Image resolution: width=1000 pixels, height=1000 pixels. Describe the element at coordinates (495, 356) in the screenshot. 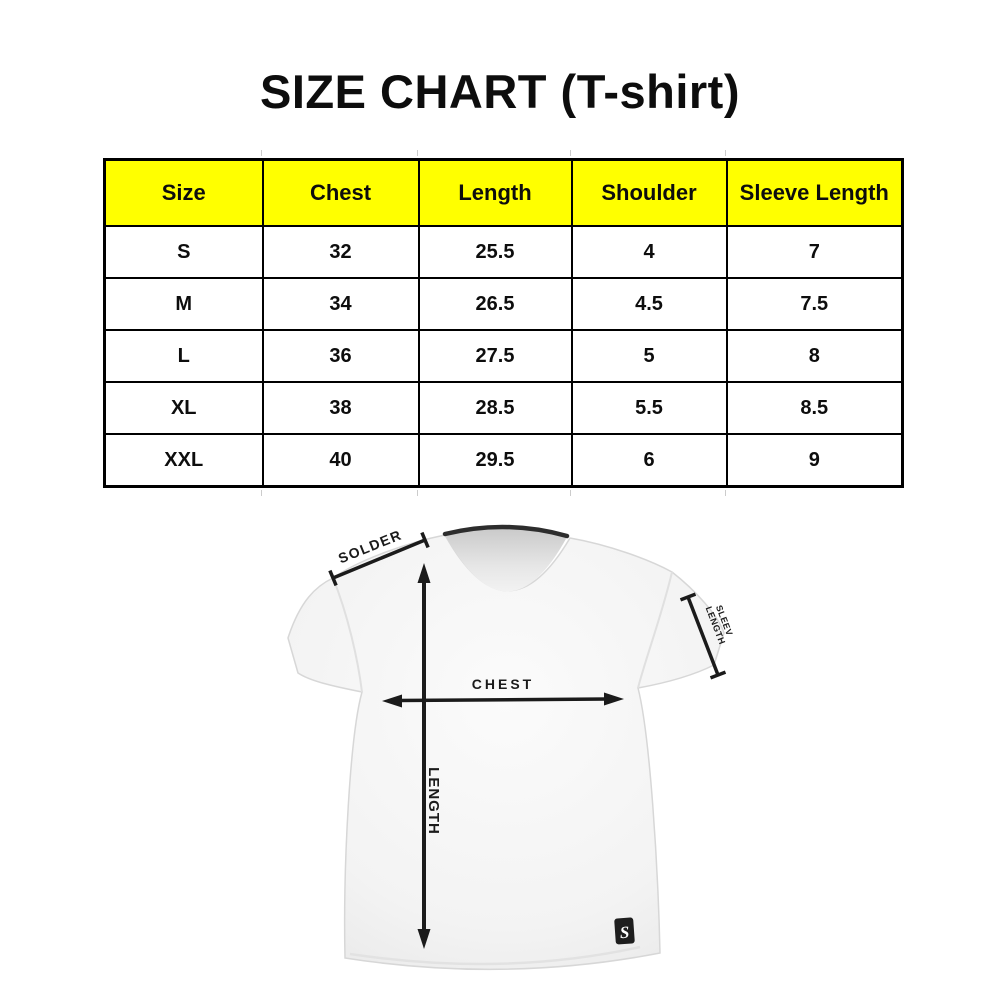

I see `cell-length: 27.5` at that location.